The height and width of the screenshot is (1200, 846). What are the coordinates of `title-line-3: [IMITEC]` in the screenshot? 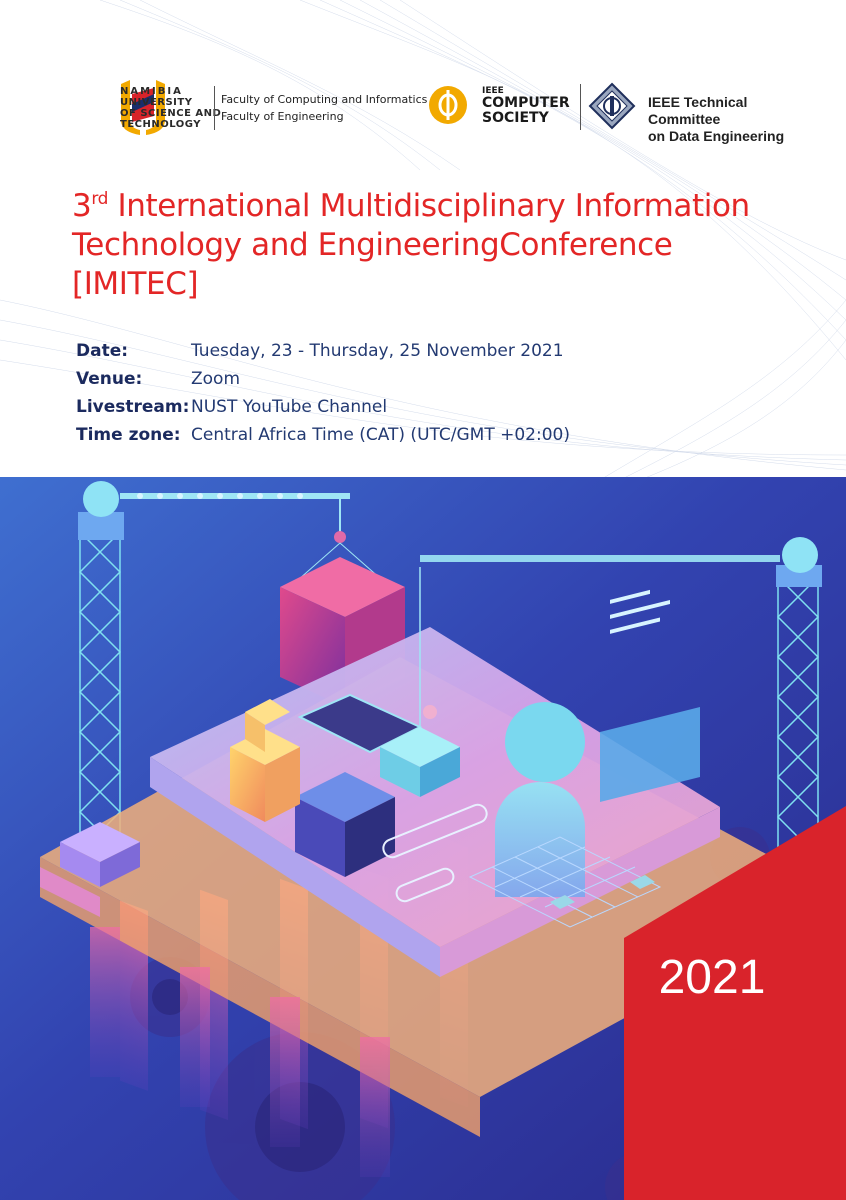 It's located at (135, 284).